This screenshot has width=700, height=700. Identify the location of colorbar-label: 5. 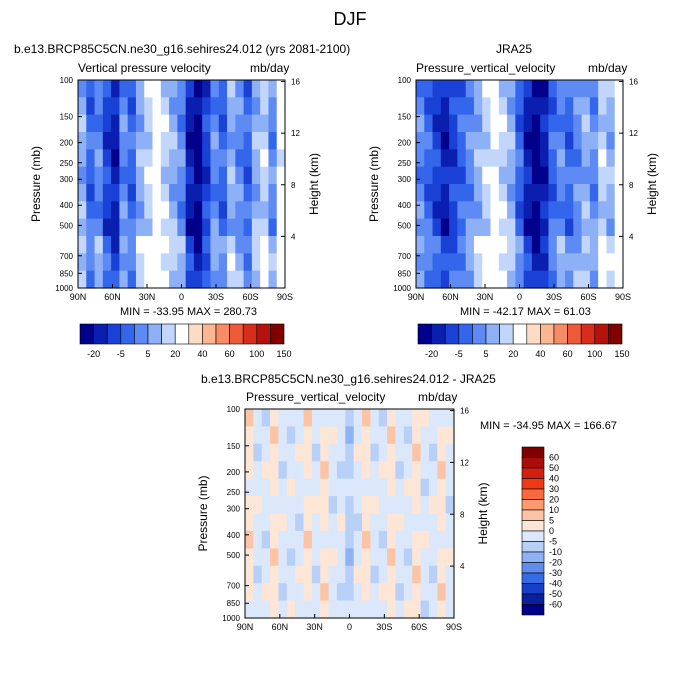
(147, 354).